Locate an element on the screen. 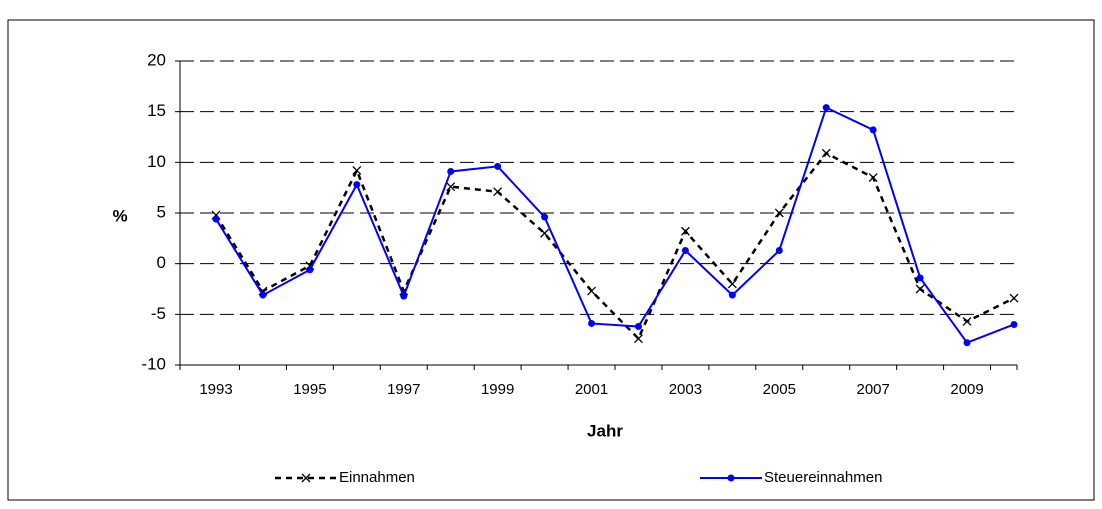 The height and width of the screenshot is (509, 1102). y-tick-label: 5 is located at coordinates (161, 211).